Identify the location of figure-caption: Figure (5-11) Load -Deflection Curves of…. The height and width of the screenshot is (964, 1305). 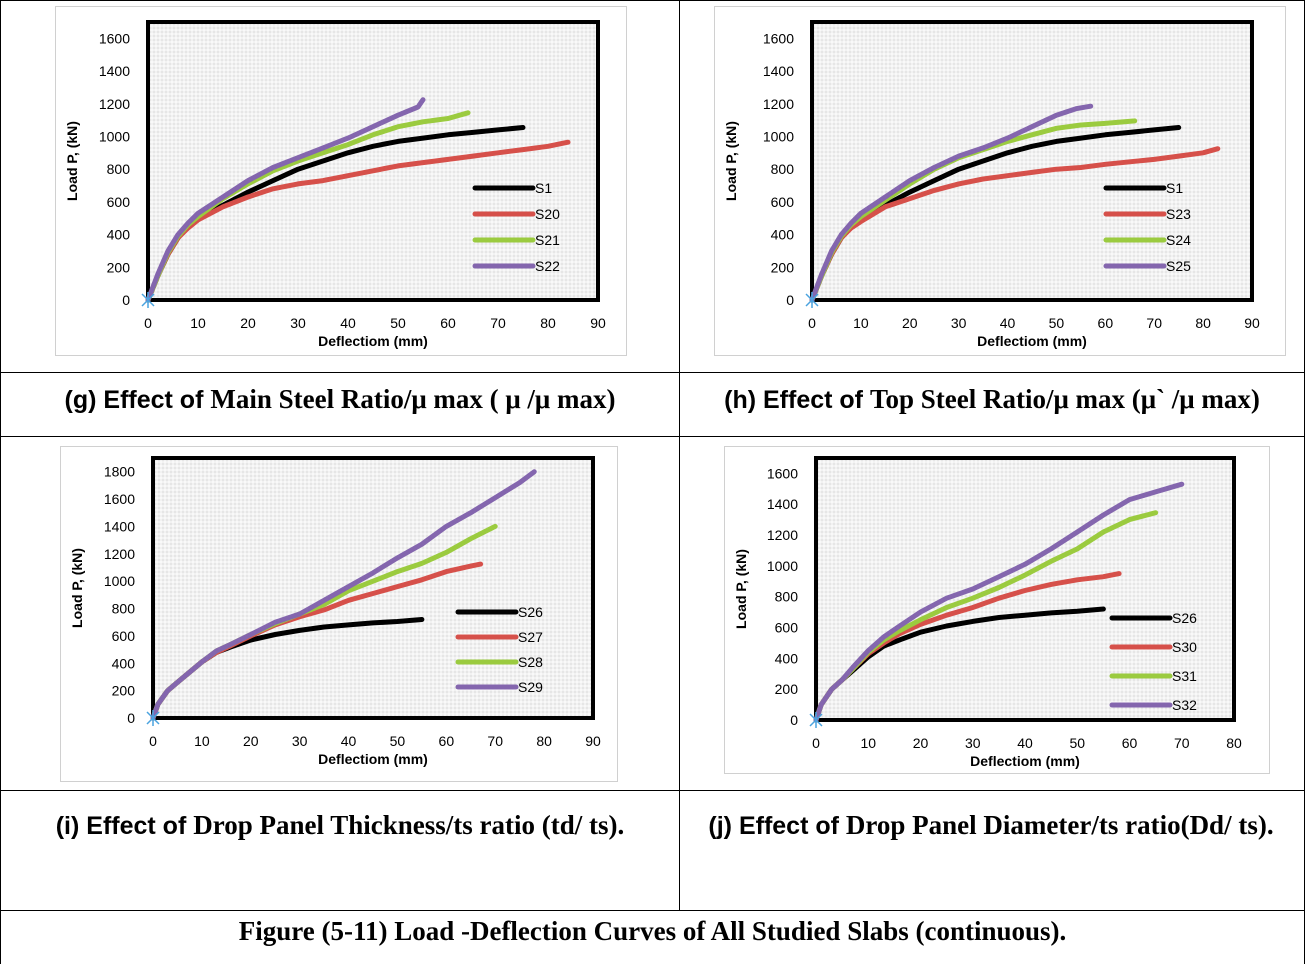
(652, 931).